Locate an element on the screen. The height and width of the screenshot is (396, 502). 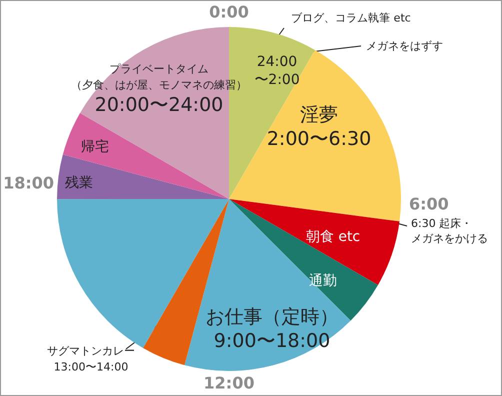
text: 12:00 is located at coordinates (229, 383).